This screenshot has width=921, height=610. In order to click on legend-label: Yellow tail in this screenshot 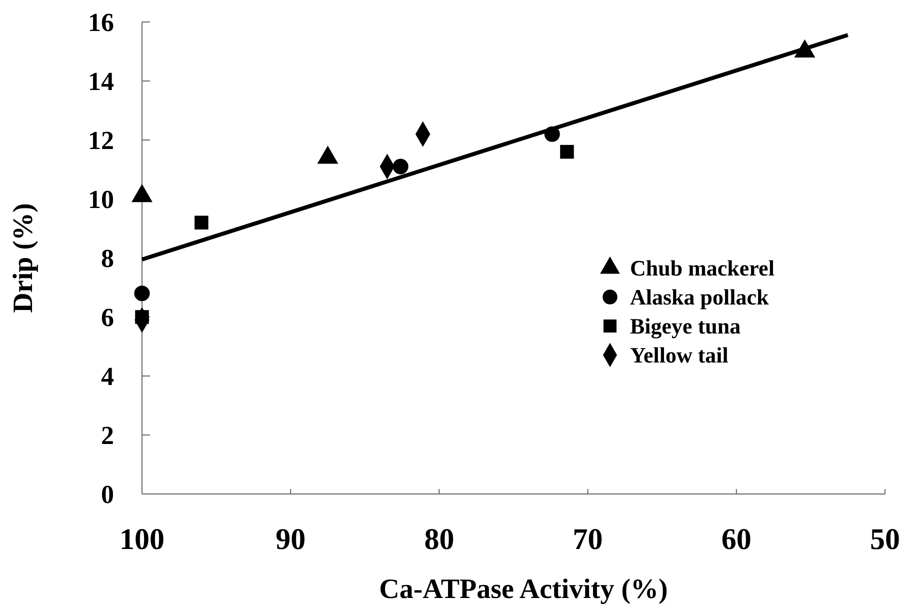, I will do `click(679, 355)`.